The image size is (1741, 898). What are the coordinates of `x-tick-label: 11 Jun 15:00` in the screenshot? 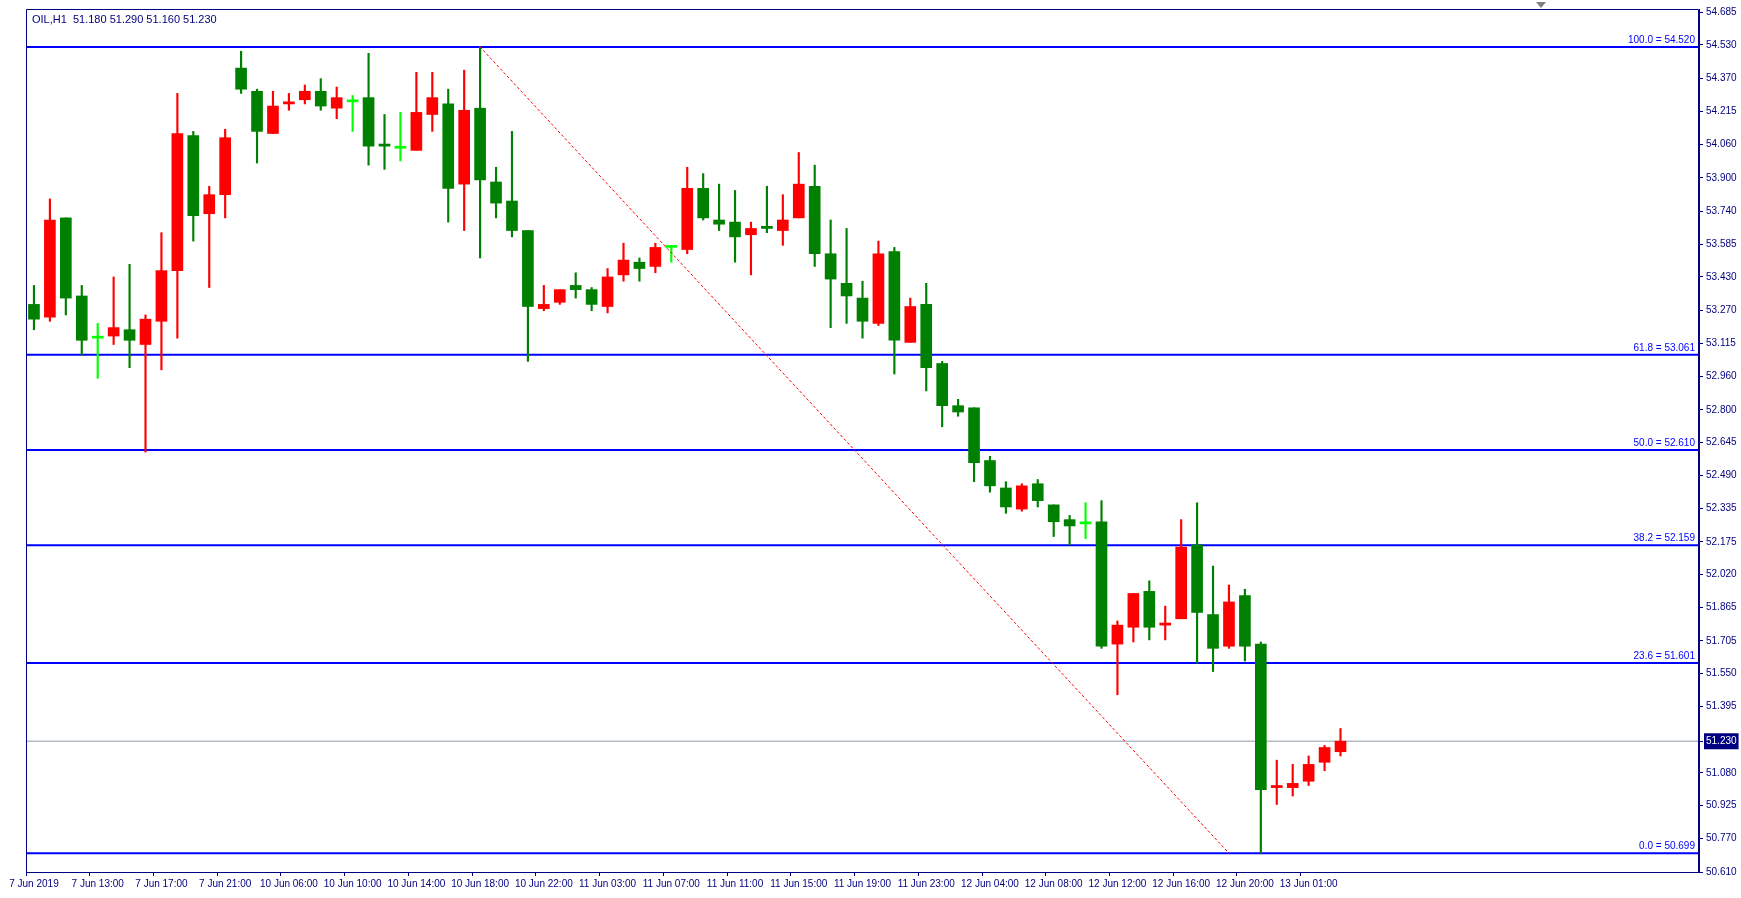 It's located at (799, 883).